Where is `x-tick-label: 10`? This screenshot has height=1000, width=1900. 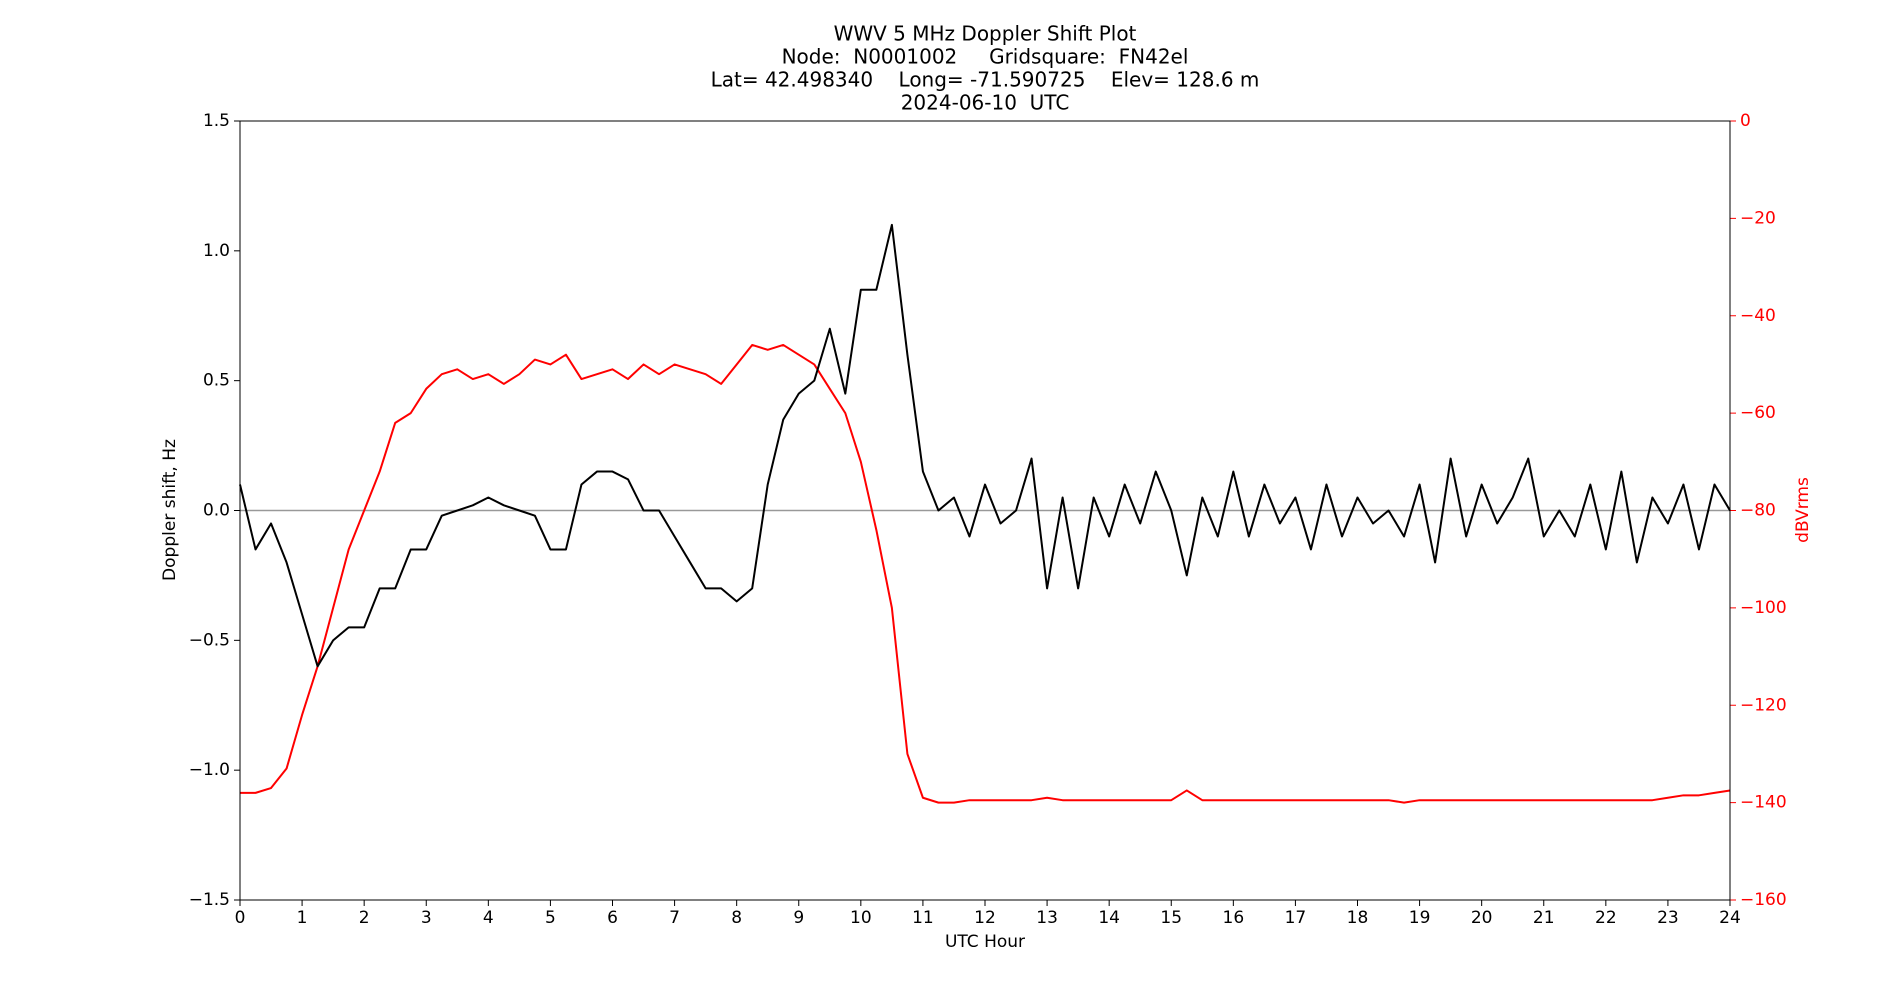 x-tick-label: 10 is located at coordinates (861, 918).